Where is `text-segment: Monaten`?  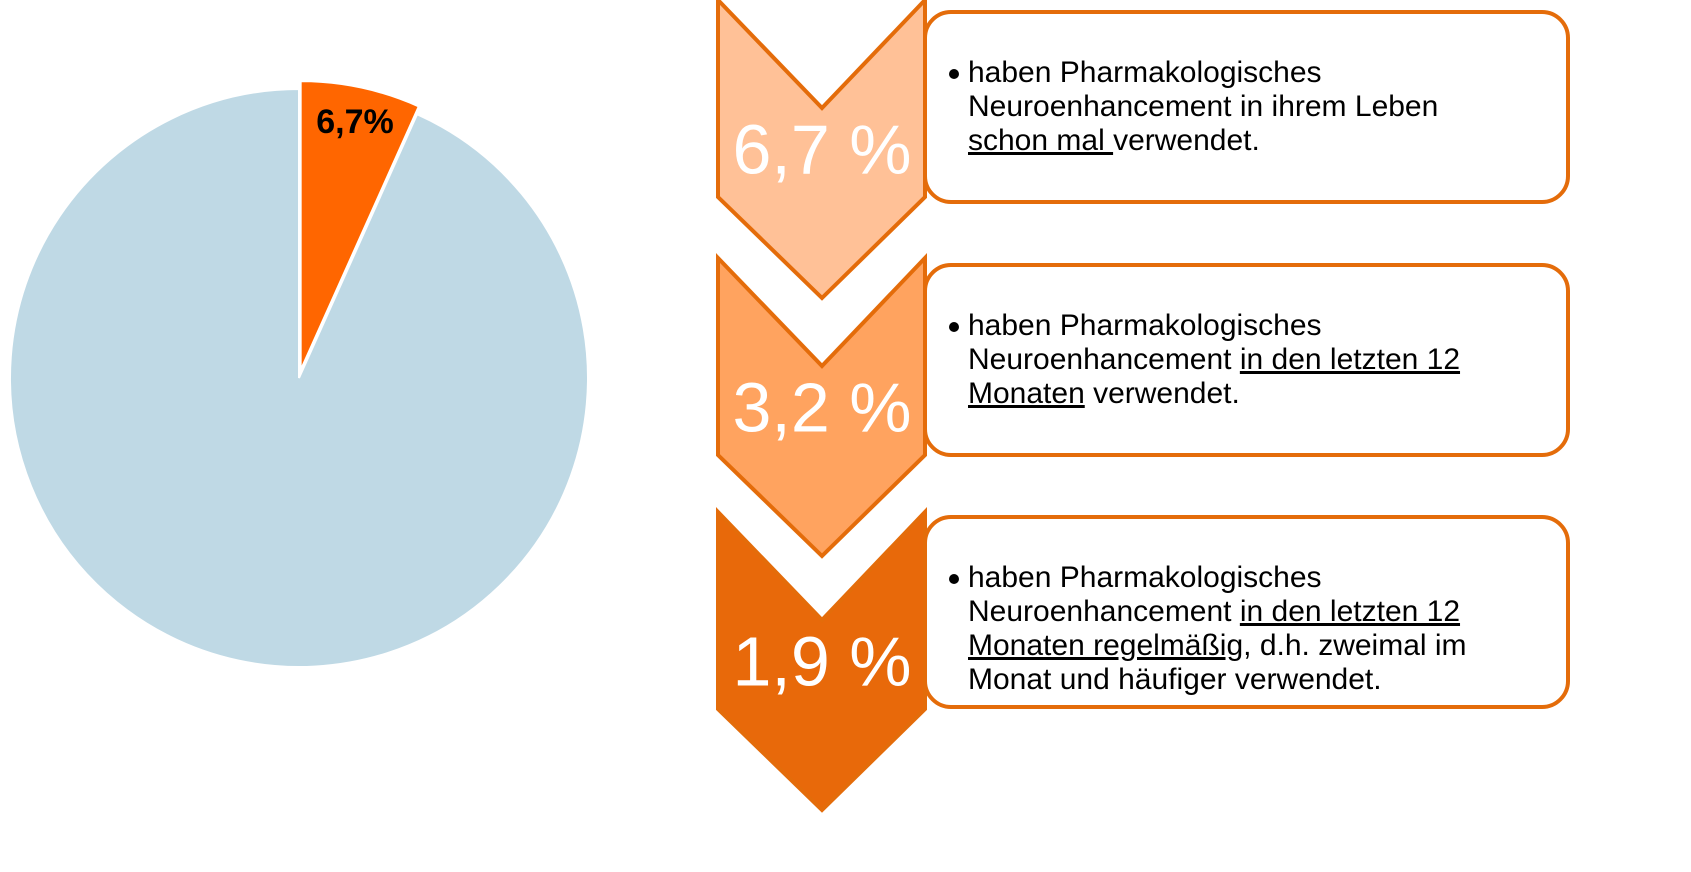 text-segment: Monaten is located at coordinates (1026, 393).